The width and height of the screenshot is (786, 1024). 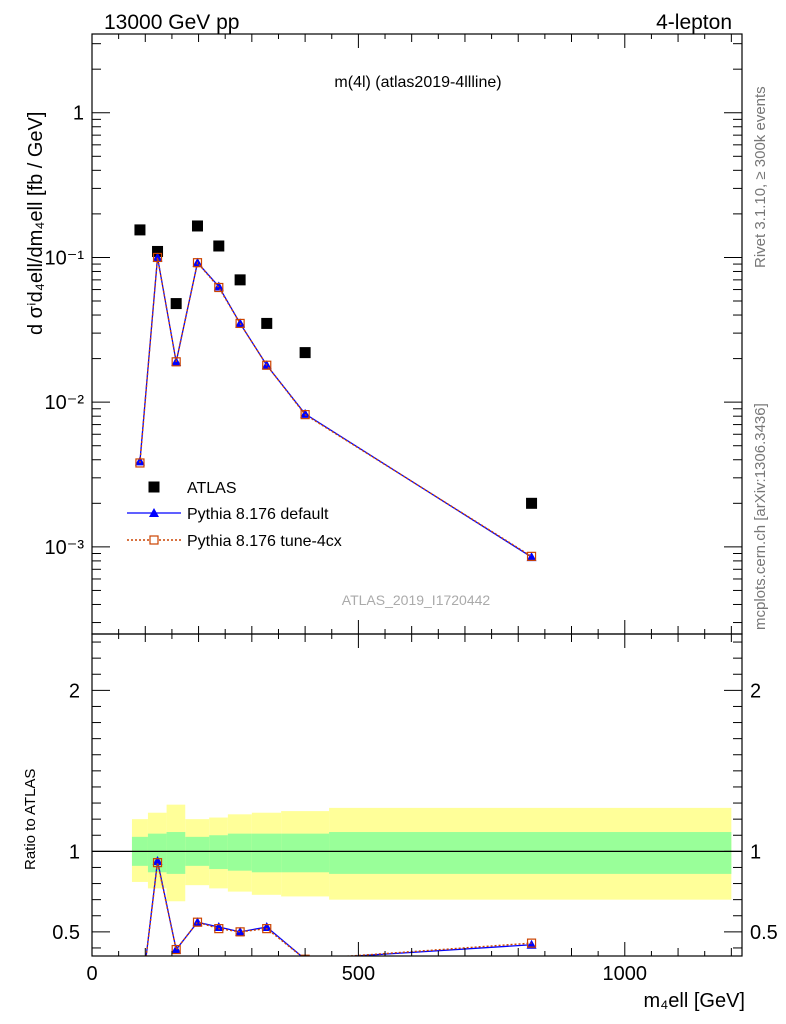 What do you see at coordinates (694, 1001) in the screenshot?
I see `x-axis-label: m₄ell [GeV]` at bounding box center [694, 1001].